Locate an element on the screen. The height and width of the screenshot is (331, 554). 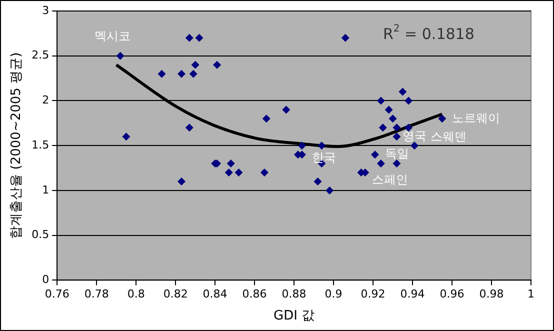
y-tick-label: 2.5 is located at coordinates (41, 55).